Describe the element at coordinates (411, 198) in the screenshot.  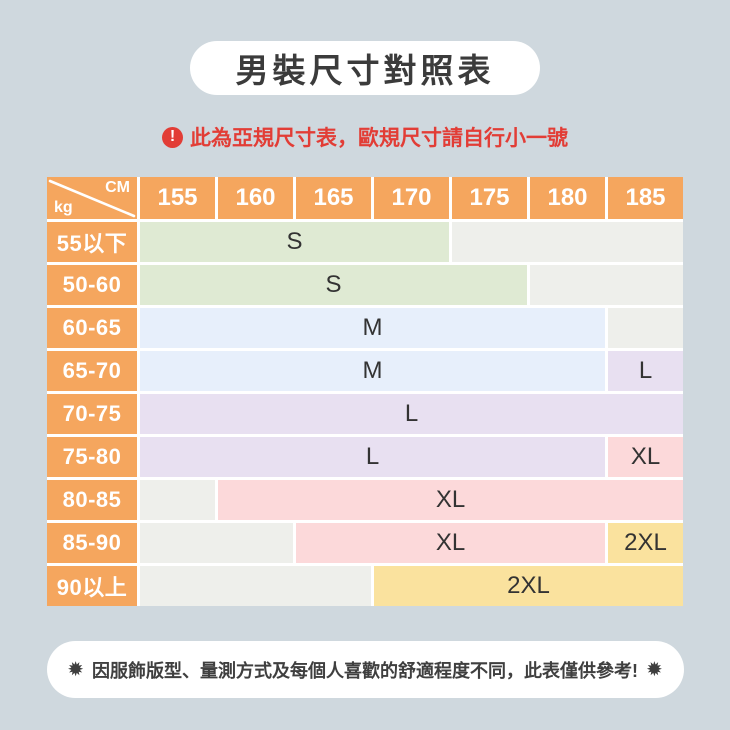
I see `column-header-170: 170` at that location.